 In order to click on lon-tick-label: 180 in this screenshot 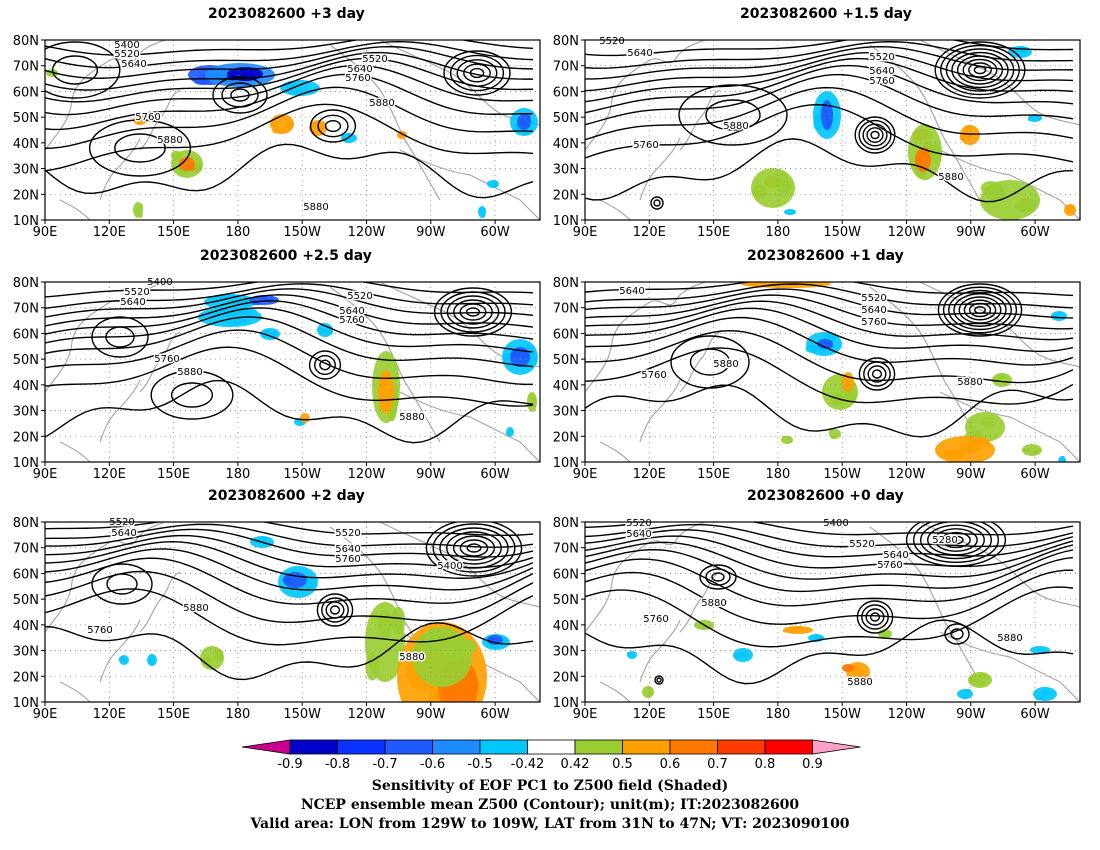, I will do `click(777, 714)`.